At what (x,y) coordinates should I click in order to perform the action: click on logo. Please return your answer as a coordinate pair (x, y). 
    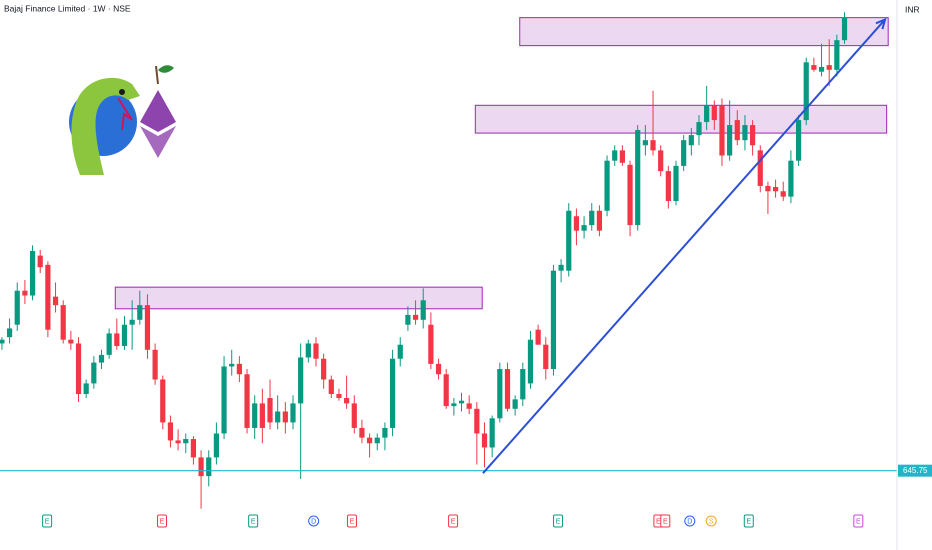
    Looking at the image, I should click on (122, 120).